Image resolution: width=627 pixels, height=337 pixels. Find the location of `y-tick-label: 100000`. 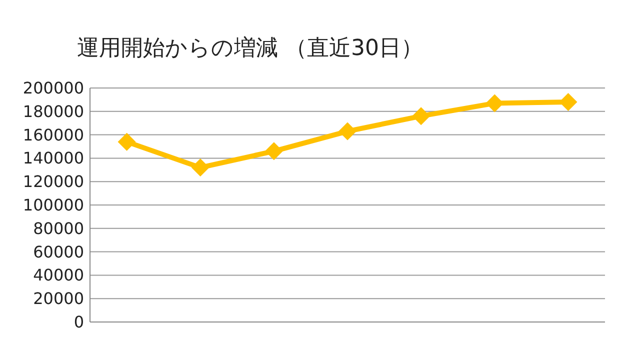

y-tick-label: 100000 is located at coordinates (53, 205).